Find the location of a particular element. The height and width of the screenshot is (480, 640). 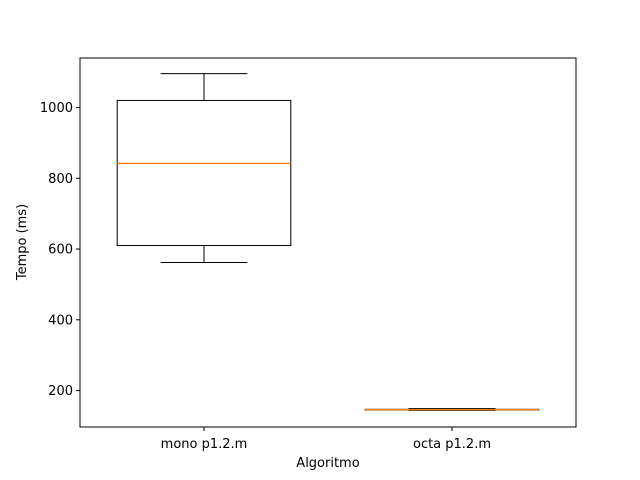

x-axis-label: Algoritmo is located at coordinates (327, 463).